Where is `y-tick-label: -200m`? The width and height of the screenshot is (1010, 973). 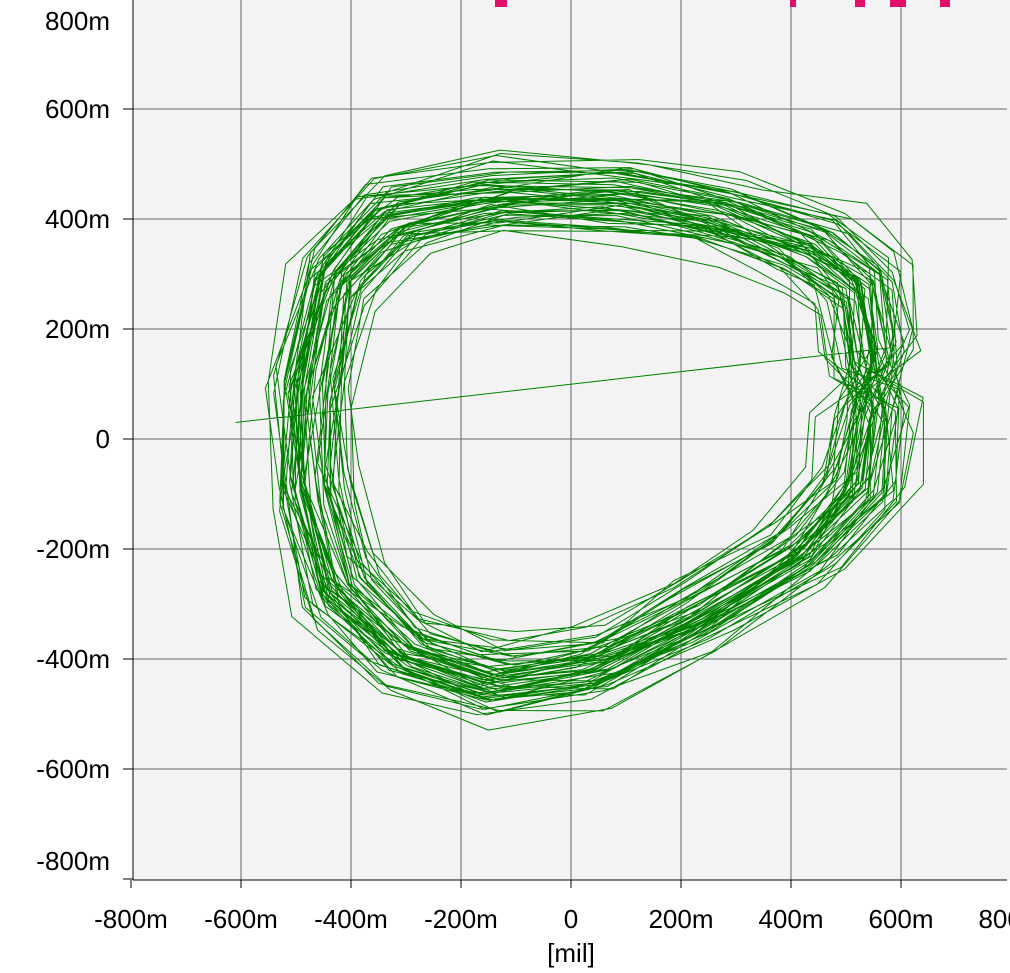 y-tick-label: -200m is located at coordinates (73, 549).